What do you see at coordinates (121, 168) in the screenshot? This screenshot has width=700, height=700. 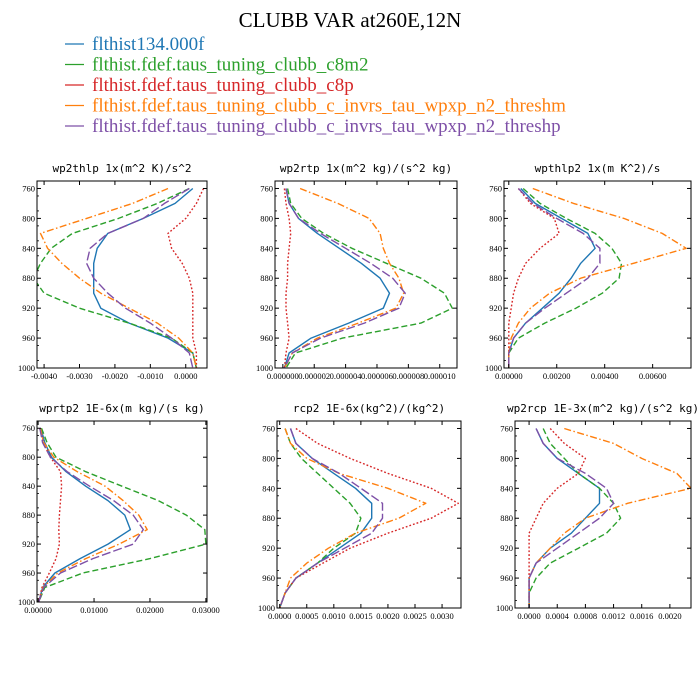 I see `panel-title: wp2thlp 1x(m^2 K)/s^2` at bounding box center [121, 168].